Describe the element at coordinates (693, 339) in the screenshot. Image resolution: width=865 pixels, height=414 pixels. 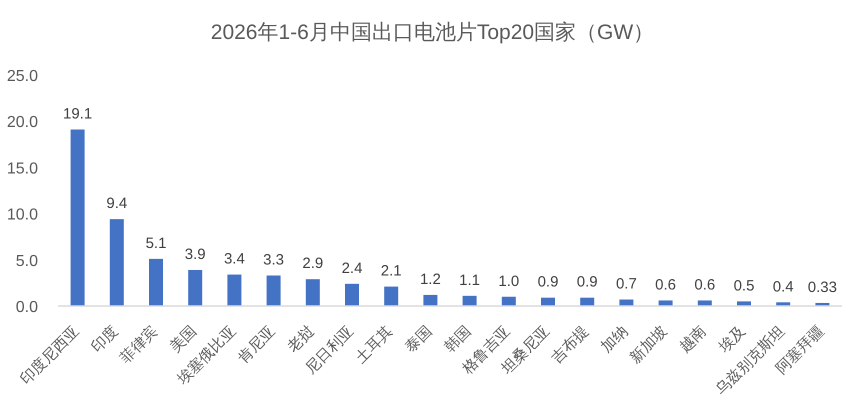
I see `x-tick-label: 越南` at that location.